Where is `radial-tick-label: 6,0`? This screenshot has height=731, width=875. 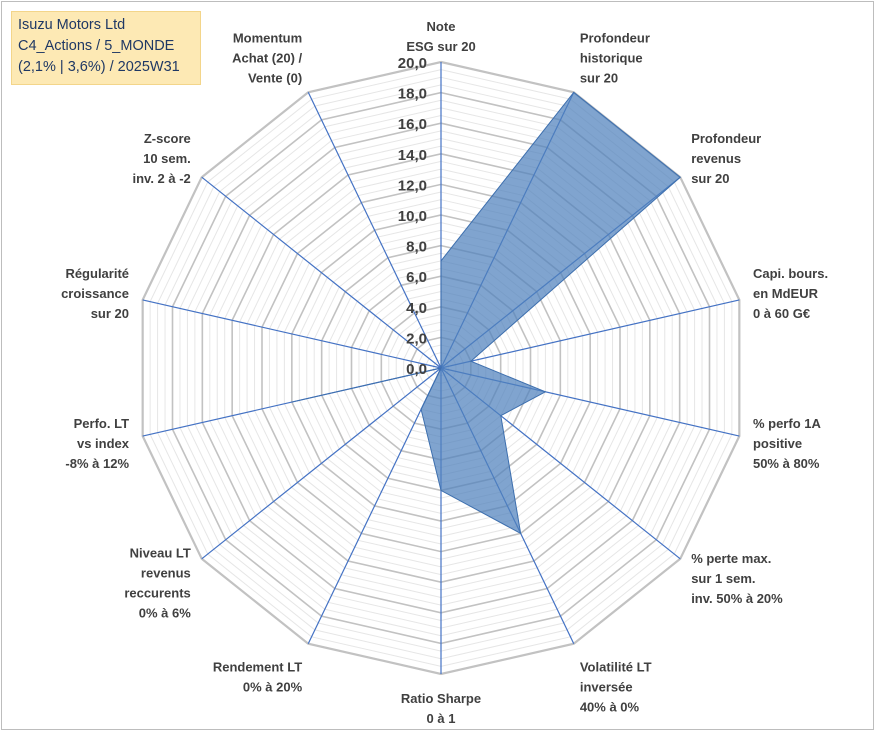 radial-tick-label: 6,0 is located at coordinates (416, 277).